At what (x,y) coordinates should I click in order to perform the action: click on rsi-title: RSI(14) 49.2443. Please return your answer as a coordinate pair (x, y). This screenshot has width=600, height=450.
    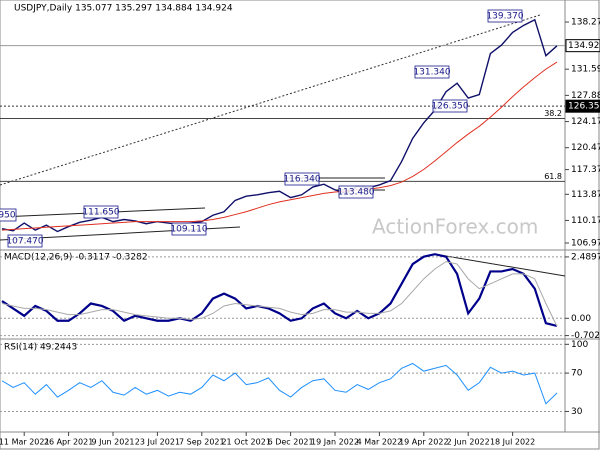
    Looking at the image, I should click on (40, 348).